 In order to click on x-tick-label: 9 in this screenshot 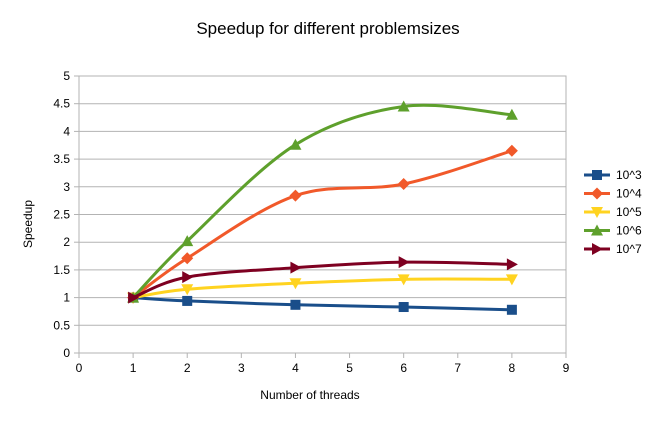, I will do `click(566, 368)`.